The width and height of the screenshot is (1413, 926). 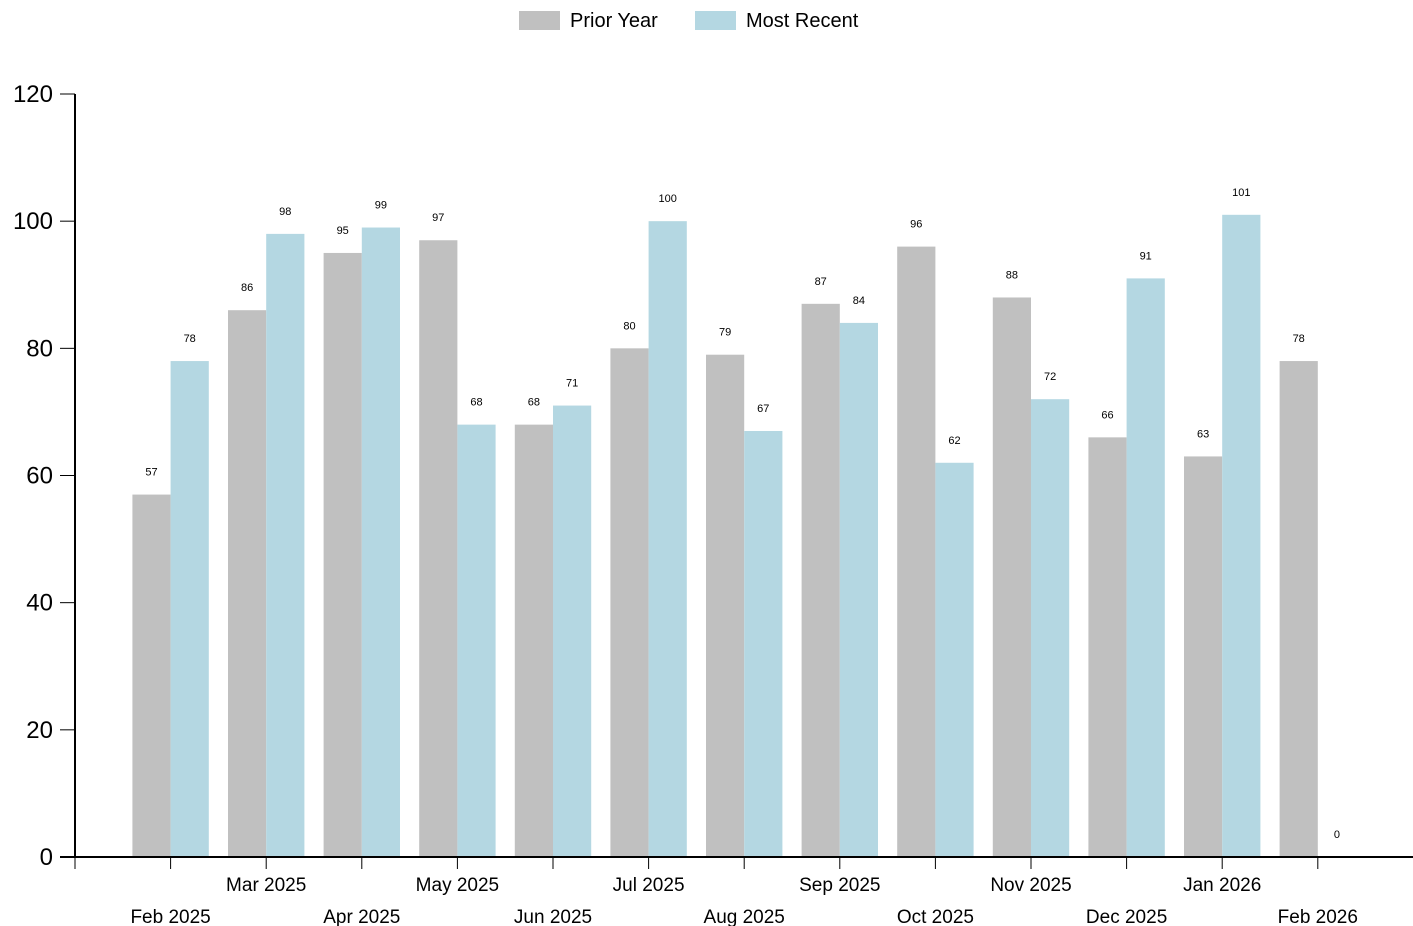 I want to click on bar-most-recent-mar-2025, so click(x=285, y=545).